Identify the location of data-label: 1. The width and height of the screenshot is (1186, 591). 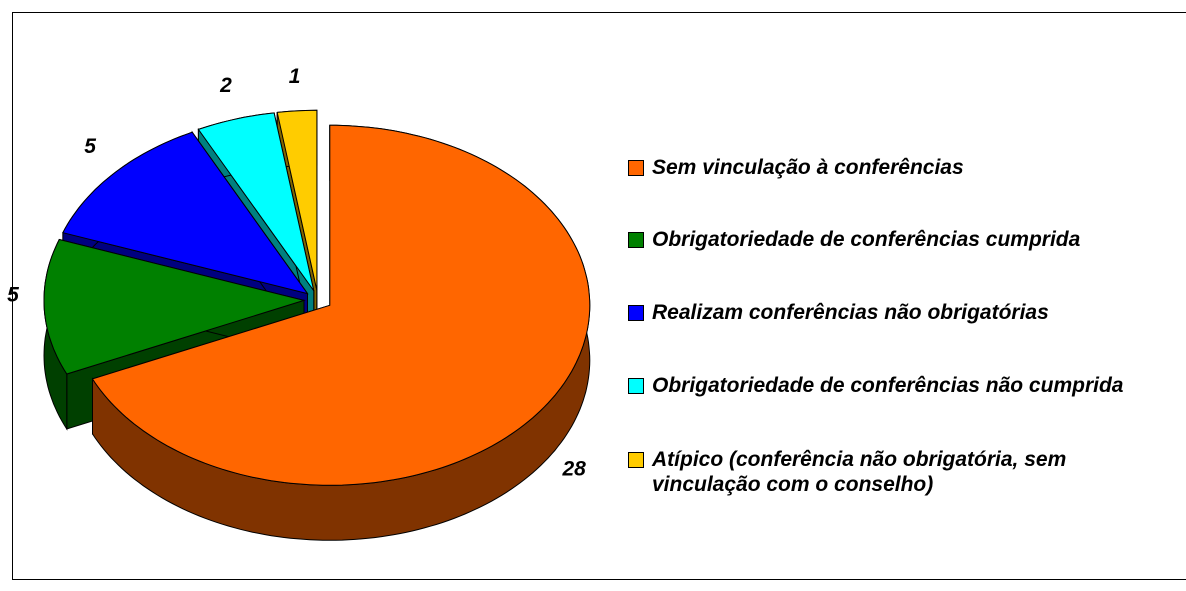
(295, 76).